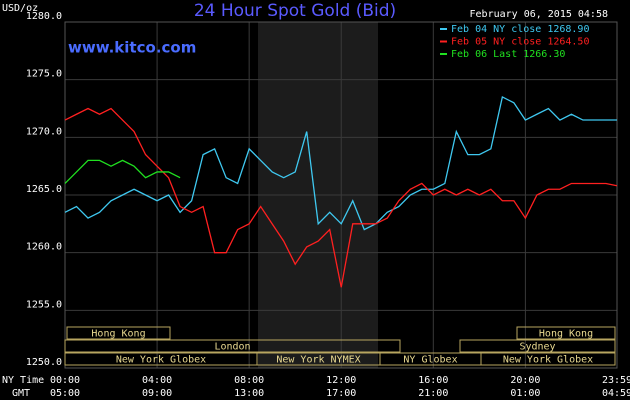 Image resolution: width=630 pixels, height=400 pixels. Describe the element at coordinates (20, 8) in the screenshot. I see `y-unit: USD/oz` at that location.